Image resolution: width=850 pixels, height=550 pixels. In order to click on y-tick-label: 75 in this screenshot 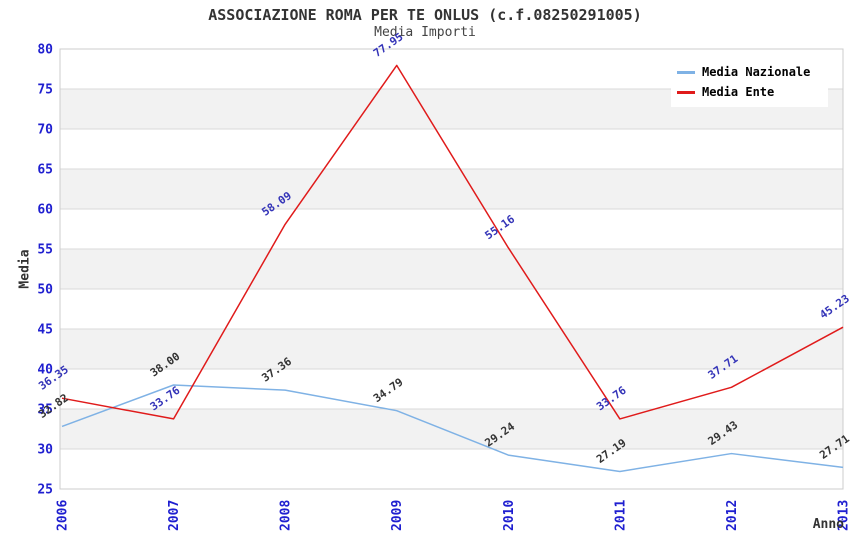, I will do `click(45, 90)`.